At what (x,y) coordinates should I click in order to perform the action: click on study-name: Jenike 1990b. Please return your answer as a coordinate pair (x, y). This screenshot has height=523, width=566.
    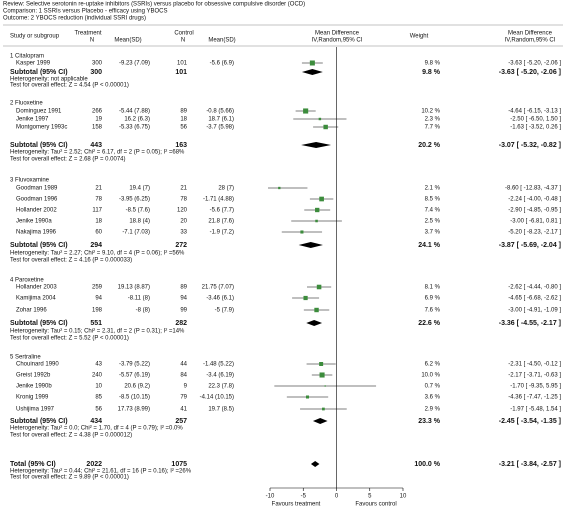
    Looking at the image, I should click on (34, 387).